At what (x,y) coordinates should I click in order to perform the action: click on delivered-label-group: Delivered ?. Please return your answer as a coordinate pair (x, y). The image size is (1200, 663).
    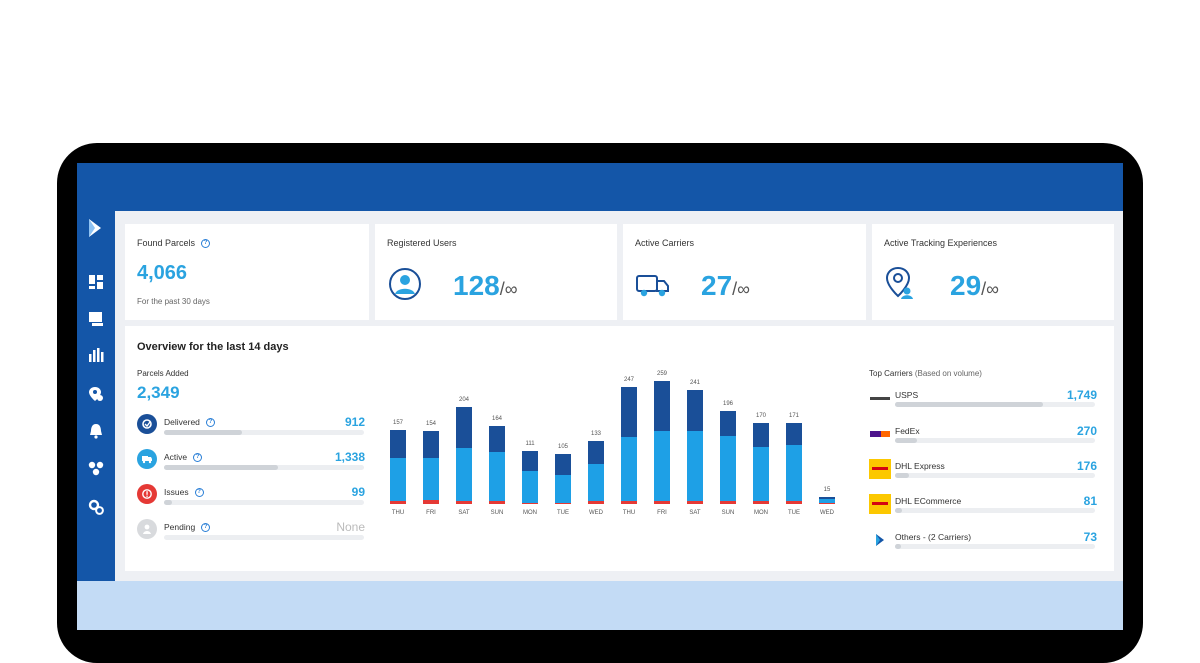
    Looking at the image, I should click on (189, 422).